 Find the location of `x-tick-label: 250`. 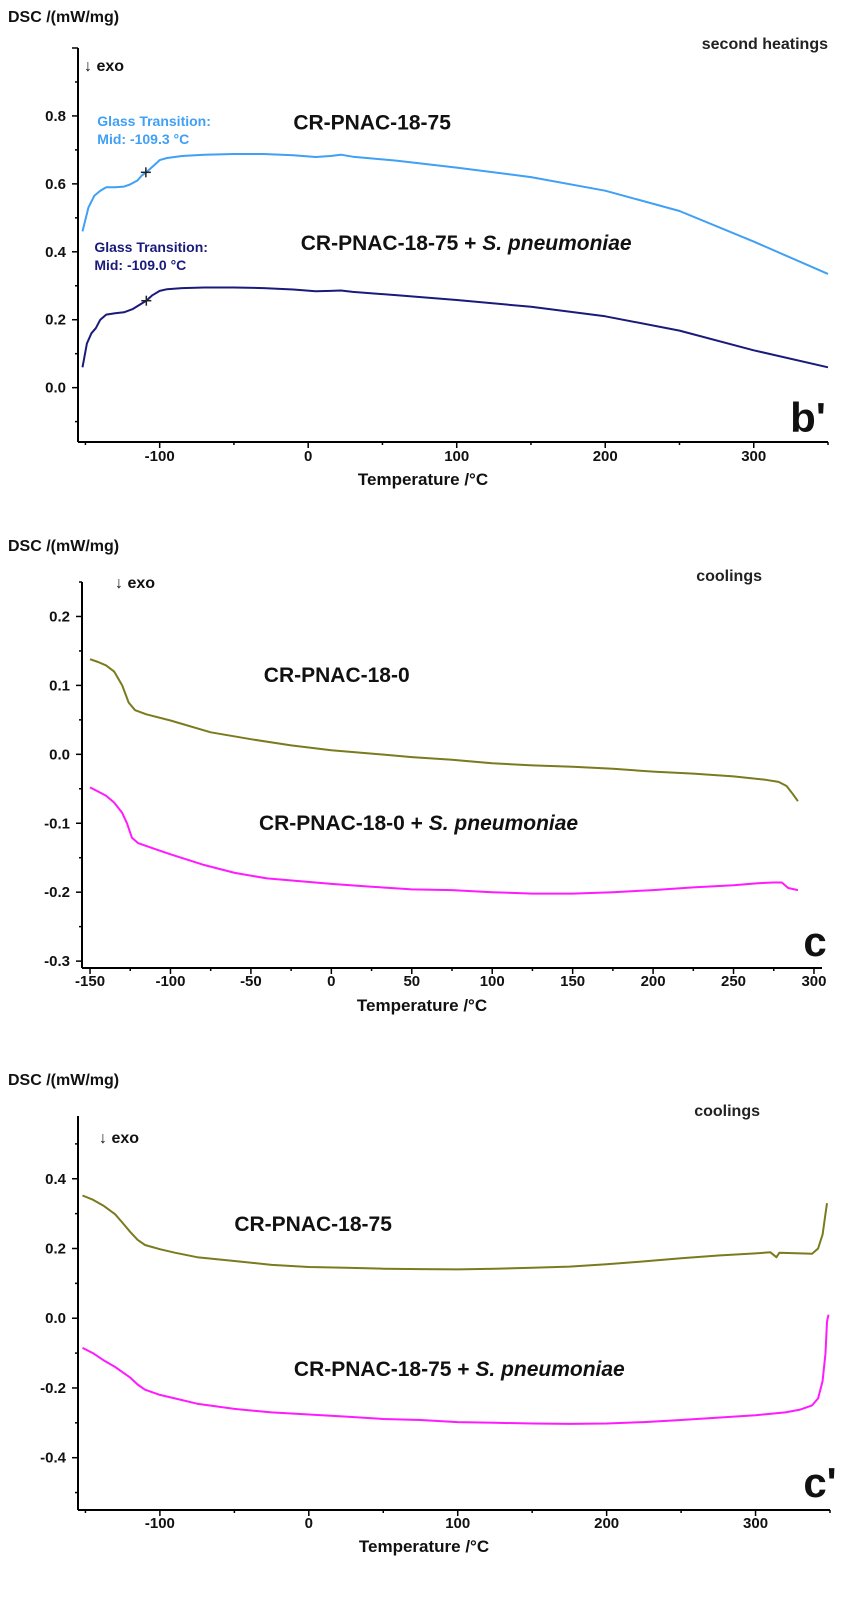

x-tick-label: 250 is located at coordinates (733, 981).